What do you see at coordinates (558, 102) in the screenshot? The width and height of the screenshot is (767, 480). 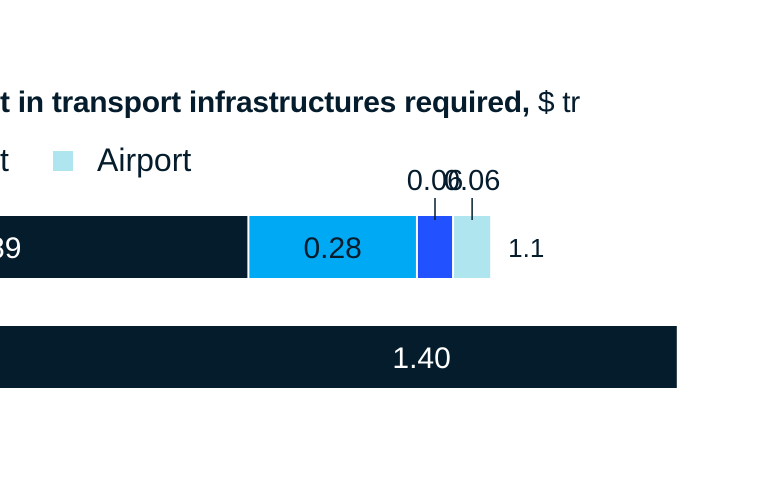 I see `chart-title-unit: $ tr` at bounding box center [558, 102].